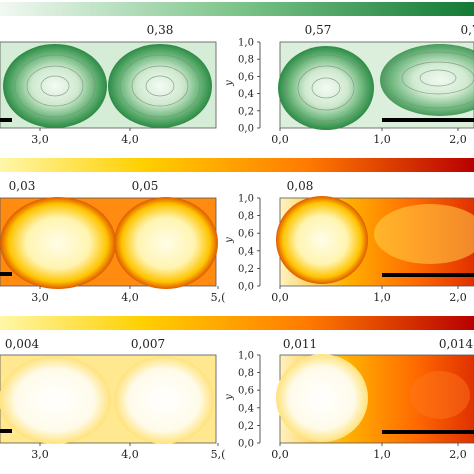 The width and height of the screenshot is (474, 474). I want to click on panel-3-left-axis: 3,0 4,0 5,(, so click(128, 452).